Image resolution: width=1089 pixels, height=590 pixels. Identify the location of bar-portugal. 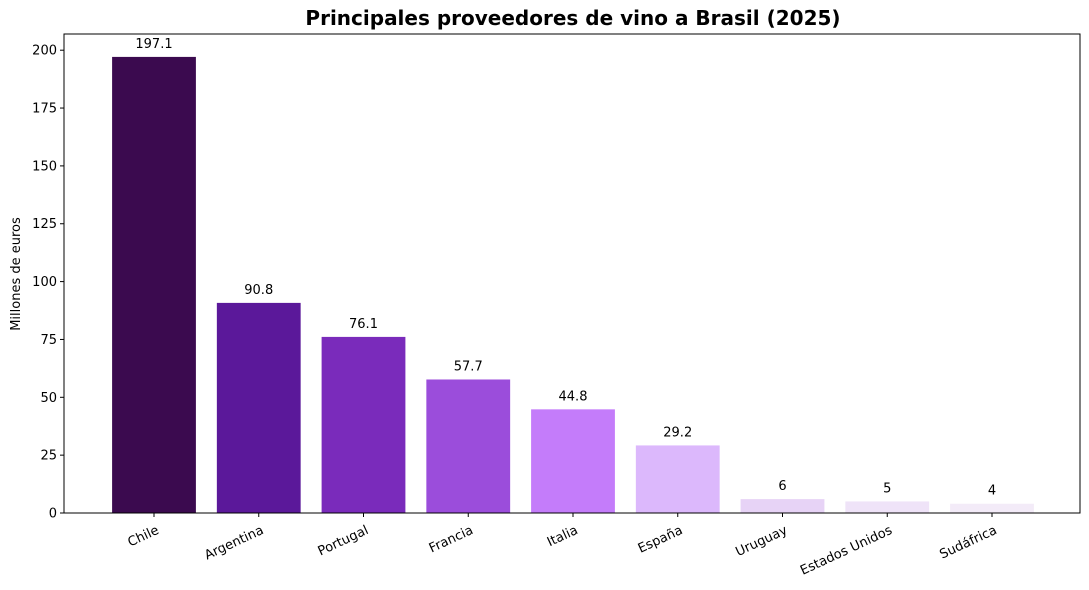
(363, 424).